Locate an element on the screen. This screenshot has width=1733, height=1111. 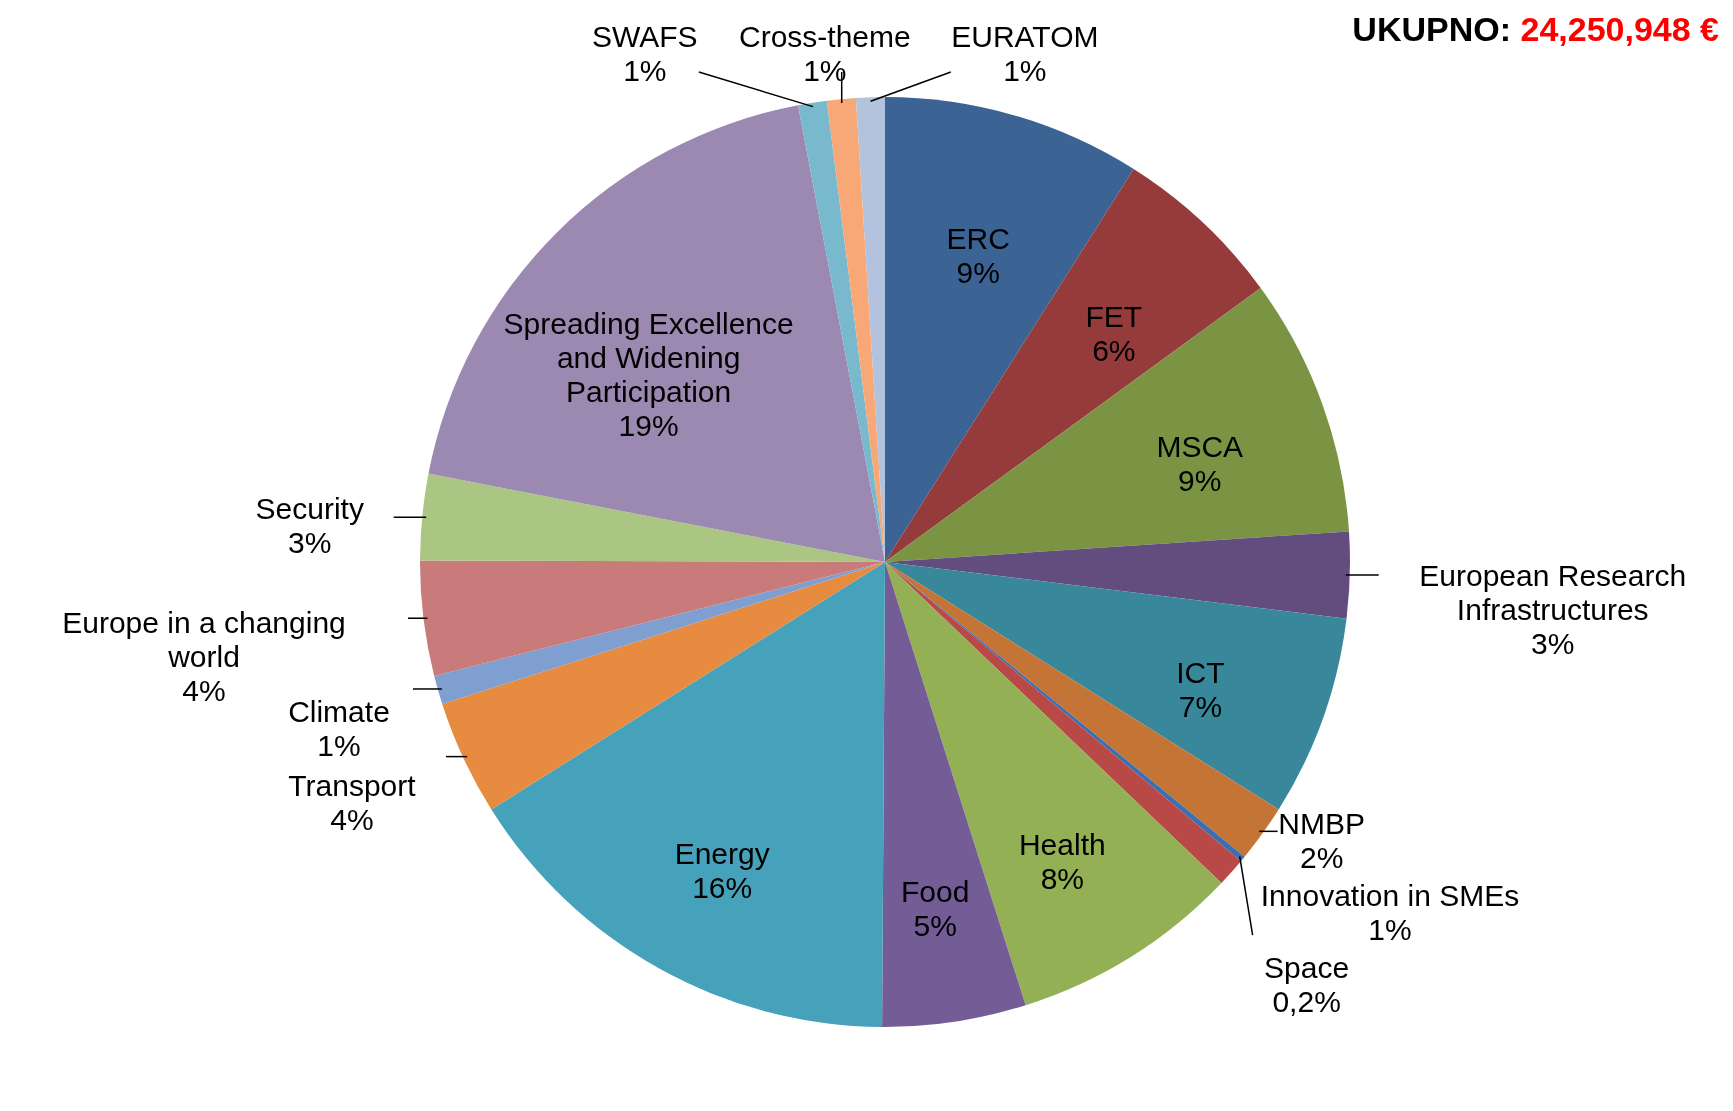
slice-label: FET is located at coordinates (1114, 316).